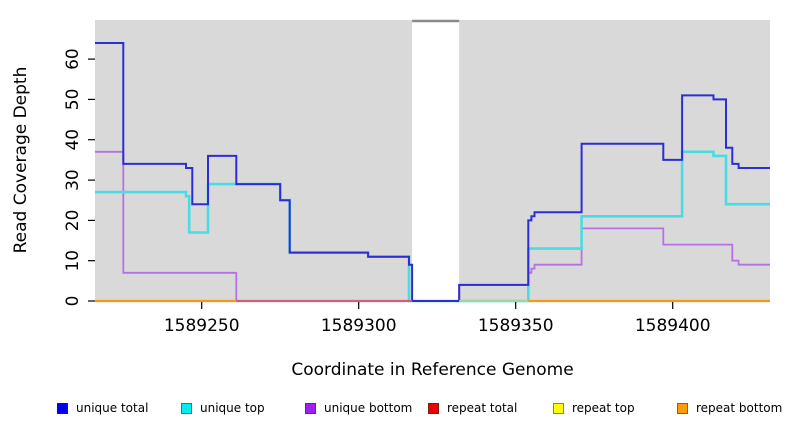  What do you see at coordinates (232, 408) in the screenshot?
I see `legend-label: unique top` at bounding box center [232, 408].